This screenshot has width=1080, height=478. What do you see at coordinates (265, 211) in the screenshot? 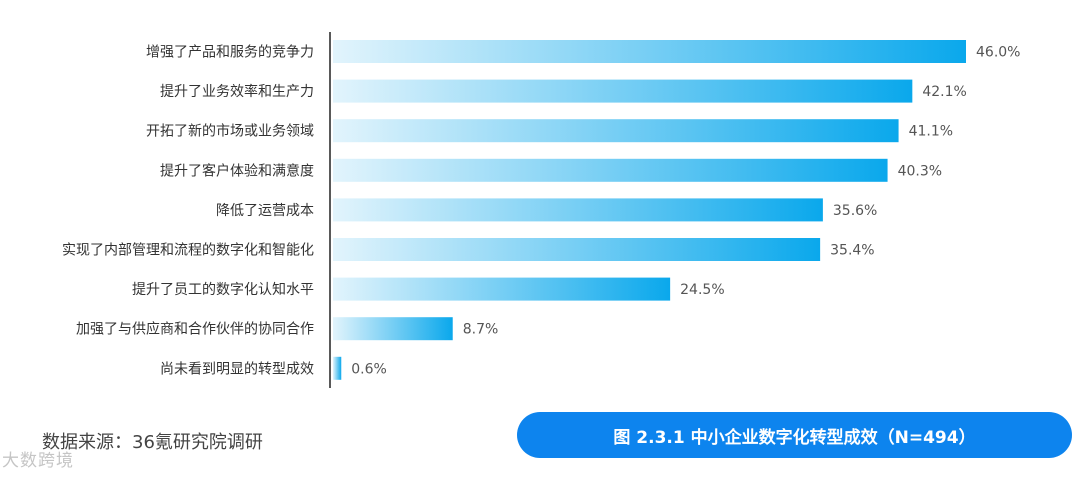
I see `category-label: 降低了运营成本` at bounding box center [265, 211].